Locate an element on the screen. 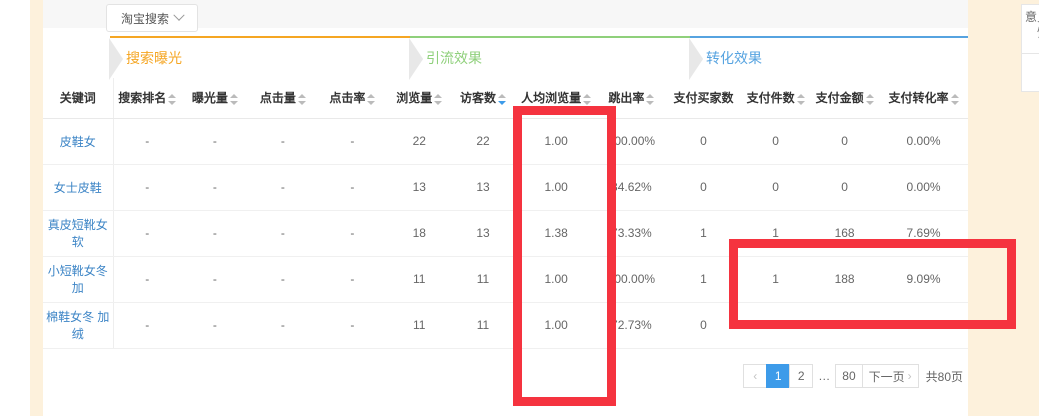 The image size is (1039, 416). col-header-pv: 浏览量 is located at coordinates (419, 98).